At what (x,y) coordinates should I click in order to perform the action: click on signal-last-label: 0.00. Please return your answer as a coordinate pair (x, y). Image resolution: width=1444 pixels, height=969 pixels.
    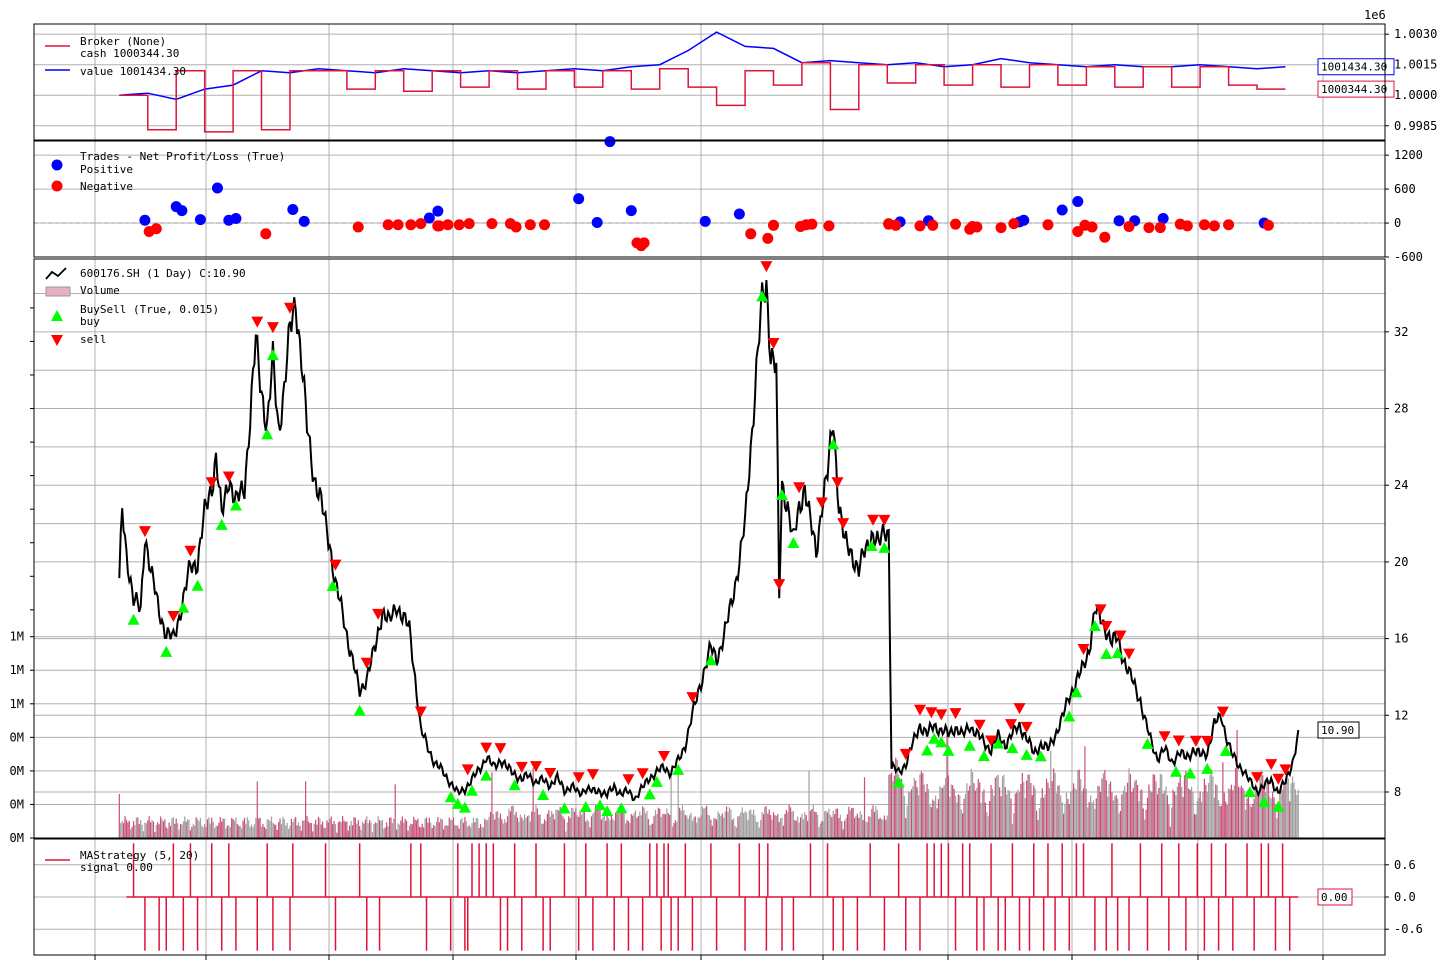
    Looking at the image, I should click on (1334, 897).